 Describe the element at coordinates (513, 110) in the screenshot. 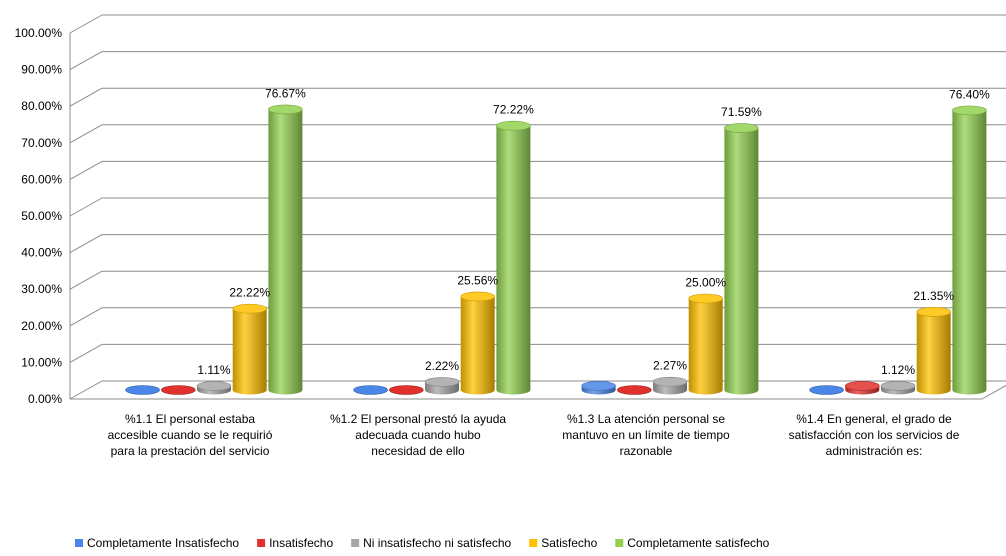

I see `data-label: 72.22%` at that location.